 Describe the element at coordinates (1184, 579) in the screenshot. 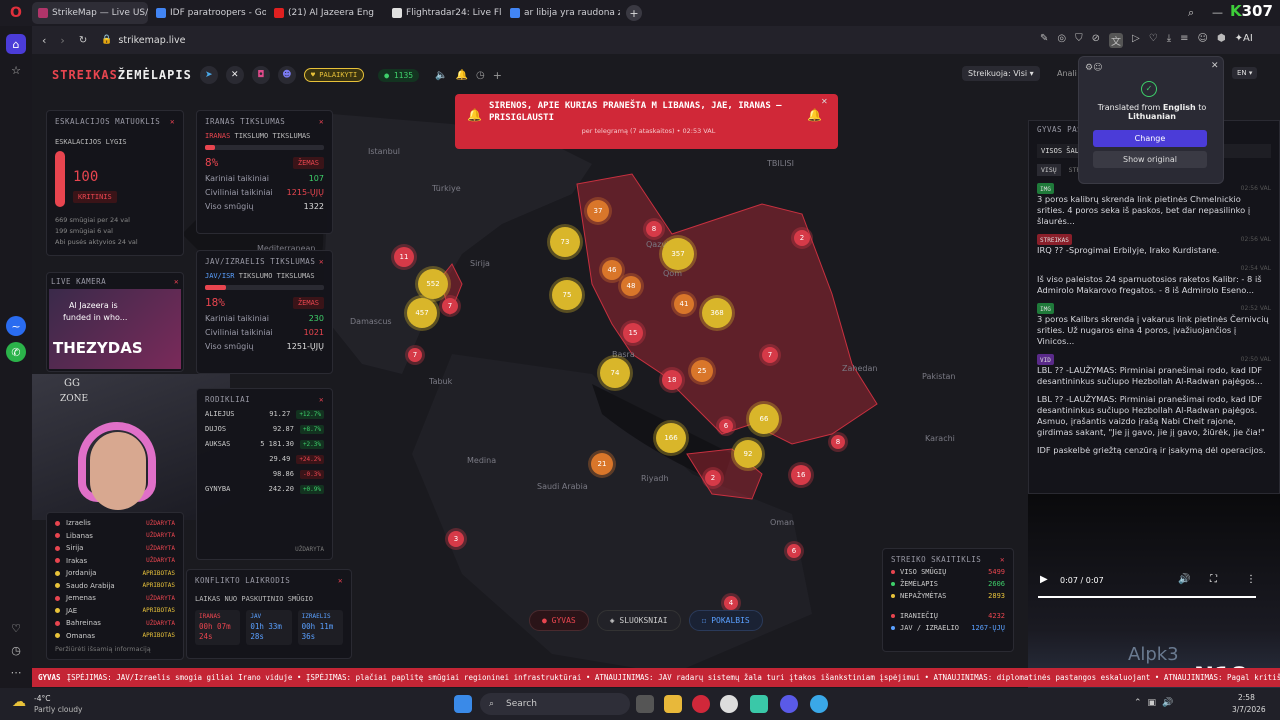

I see `volume-icon: 🔊` at that location.